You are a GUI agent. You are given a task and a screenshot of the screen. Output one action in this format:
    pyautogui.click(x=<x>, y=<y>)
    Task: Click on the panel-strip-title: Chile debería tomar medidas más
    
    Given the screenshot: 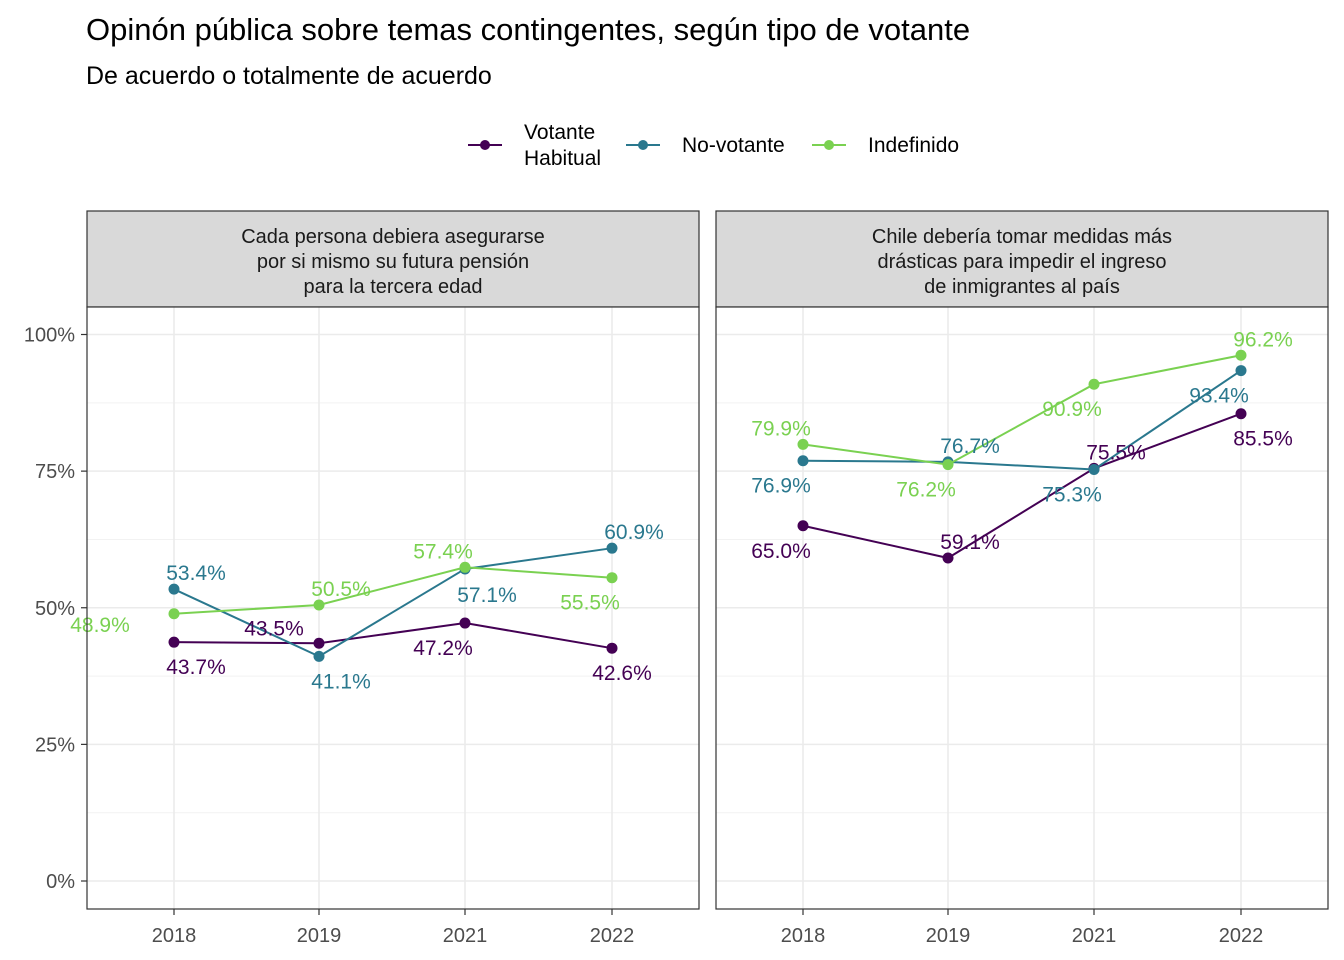 What is the action you would take?
    pyautogui.click(x=1022, y=237)
    